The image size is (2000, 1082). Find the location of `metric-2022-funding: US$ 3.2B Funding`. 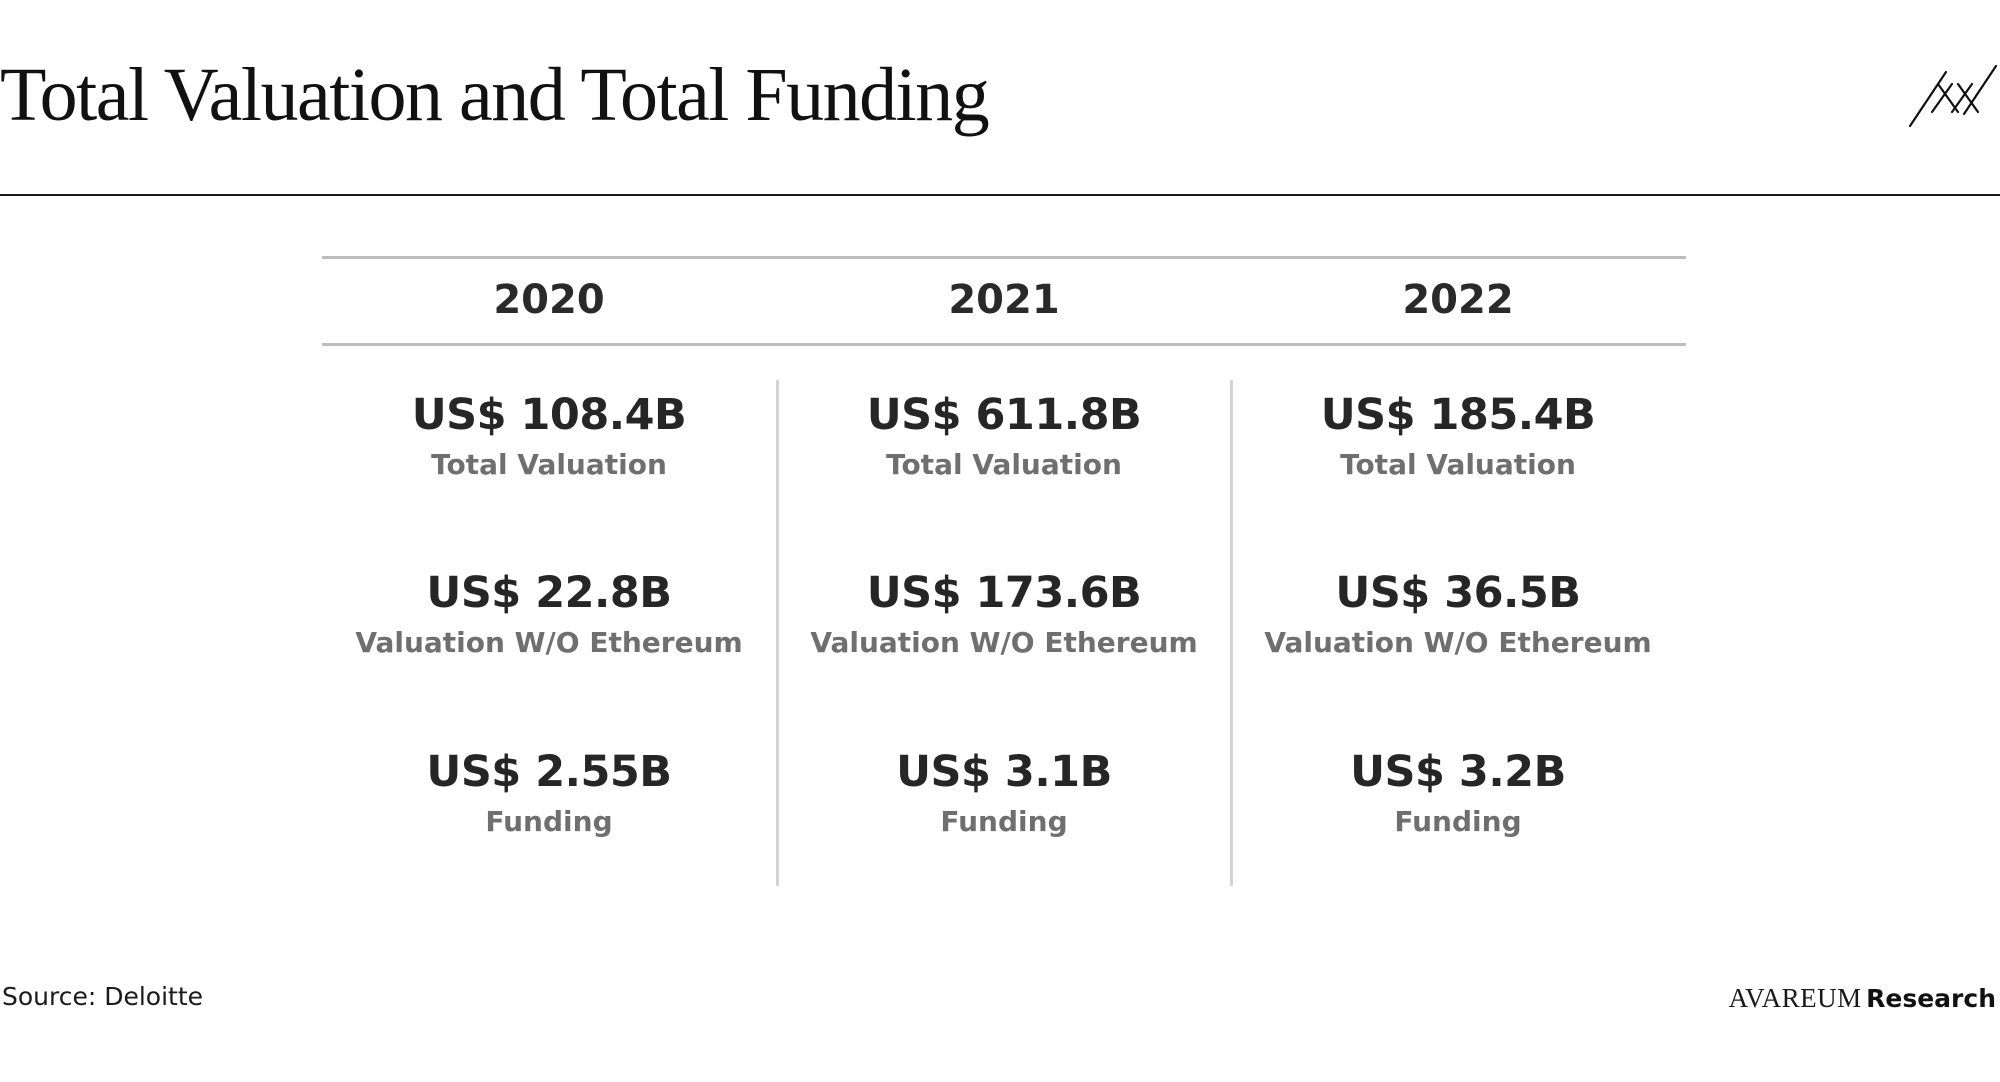

metric-2022-funding: US$ 3.2B Funding is located at coordinates (1458, 792).